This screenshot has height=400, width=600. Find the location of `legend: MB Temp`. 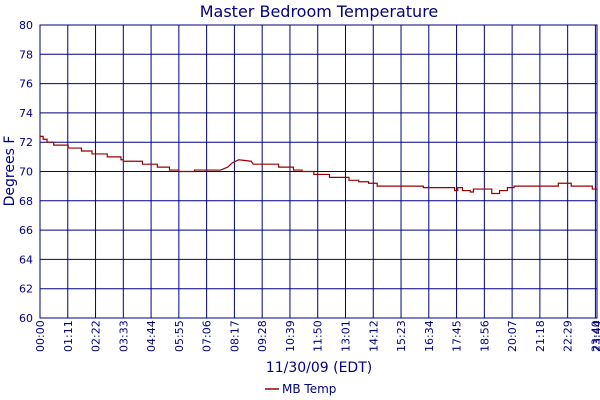

legend: MB Temp is located at coordinates (300, 389).